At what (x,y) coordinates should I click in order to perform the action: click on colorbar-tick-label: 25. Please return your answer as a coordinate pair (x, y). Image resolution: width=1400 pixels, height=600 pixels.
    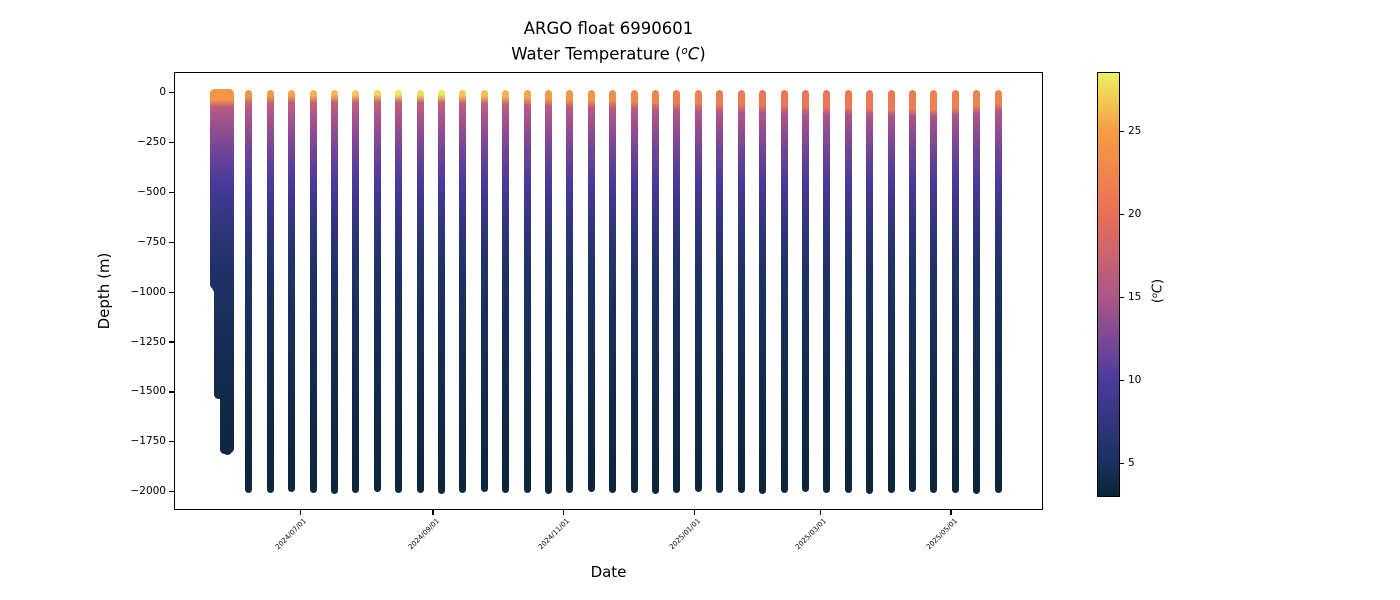
    Looking at the image, I should click on (1135, 131).